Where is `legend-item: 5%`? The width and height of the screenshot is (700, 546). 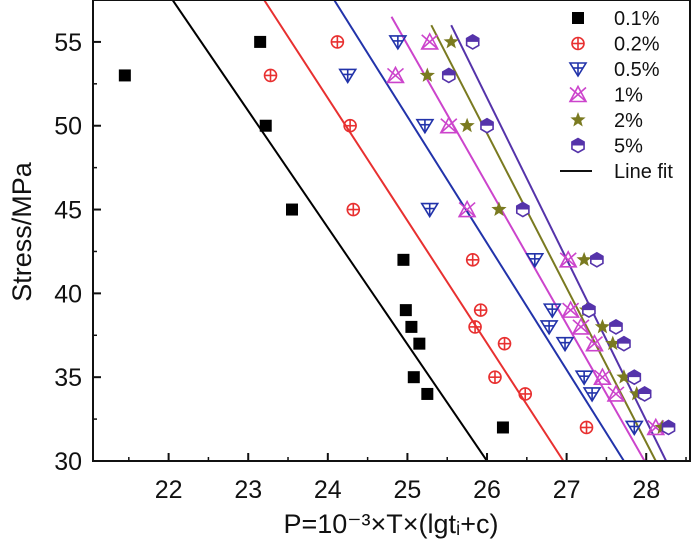 legend-item: 5% is located at coordinates (607, 147).